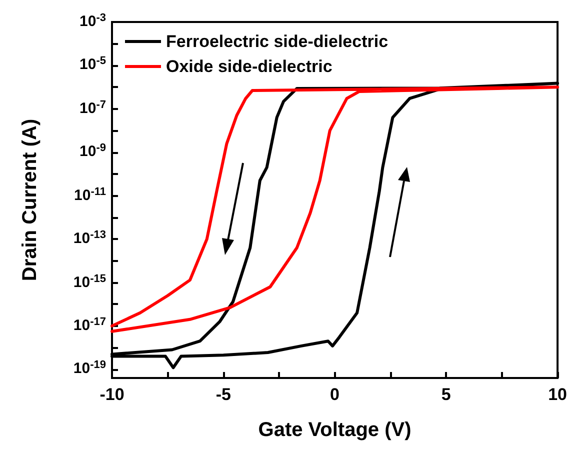  What do you see at coordinates (93, 22) in the screenshot?
I see `y-tick-label: 10$^{-3}$` at bounding box center [93, 22].